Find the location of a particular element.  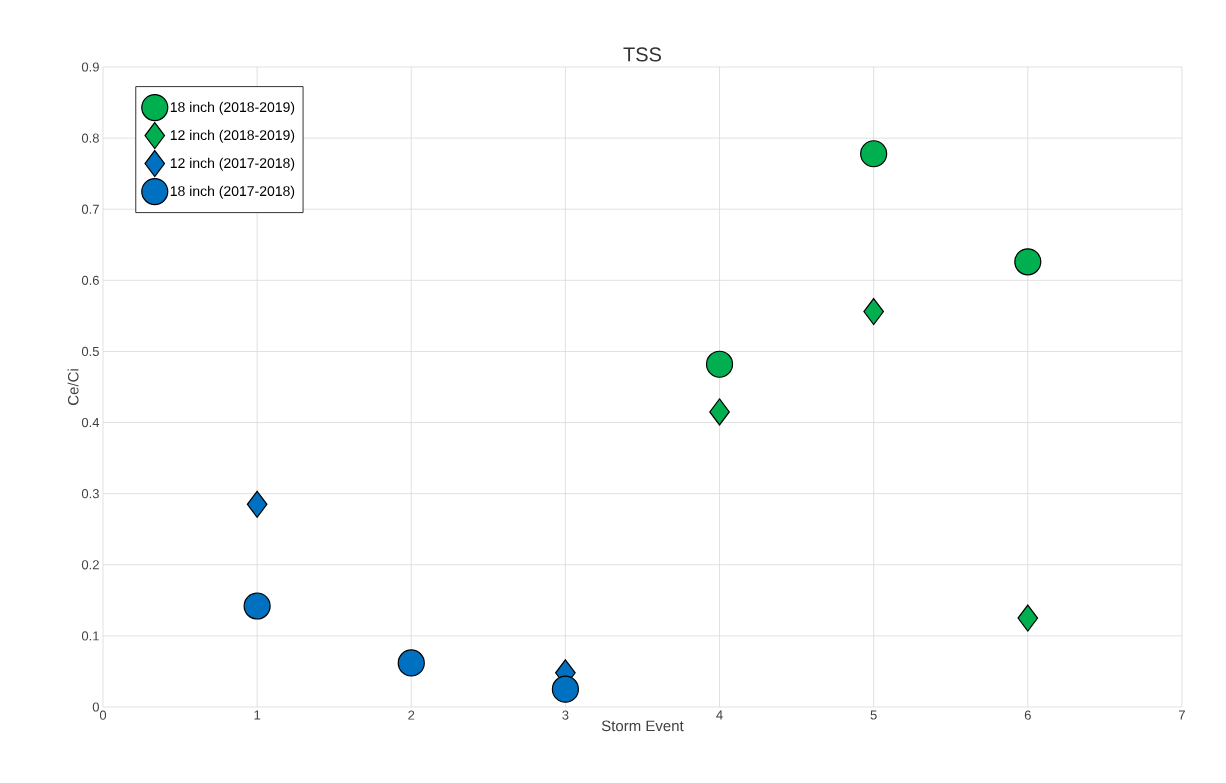

y-tick-label: 0.1 is located at coordinates (90, 636).